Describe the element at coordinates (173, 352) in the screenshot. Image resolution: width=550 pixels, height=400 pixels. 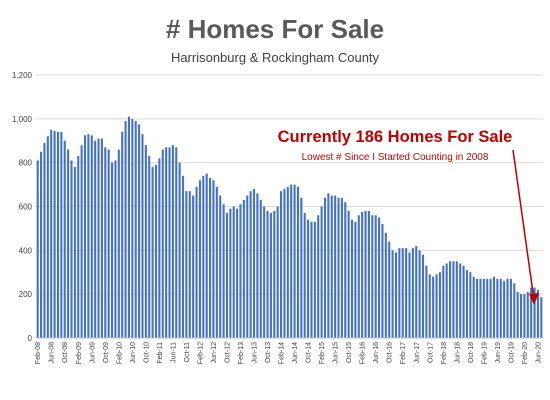
I see `x-tick-label: Jun-11` at that location.